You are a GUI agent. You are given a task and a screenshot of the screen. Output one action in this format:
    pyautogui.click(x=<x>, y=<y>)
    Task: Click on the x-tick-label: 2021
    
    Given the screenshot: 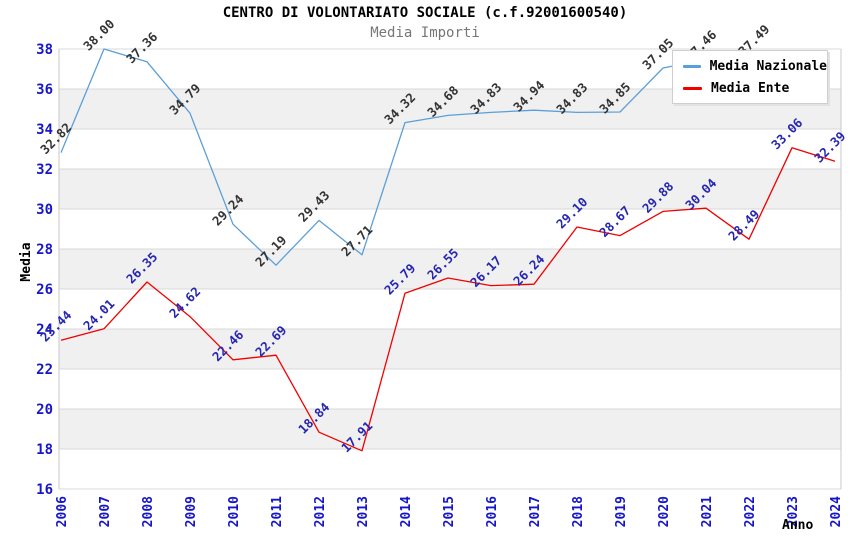 What is the action you would take?
    pyautogui.click(x=707, y=511)
    